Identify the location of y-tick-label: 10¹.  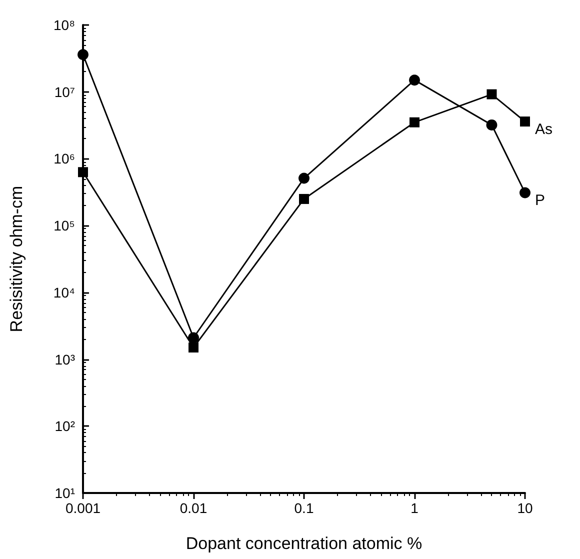
(65, 493).